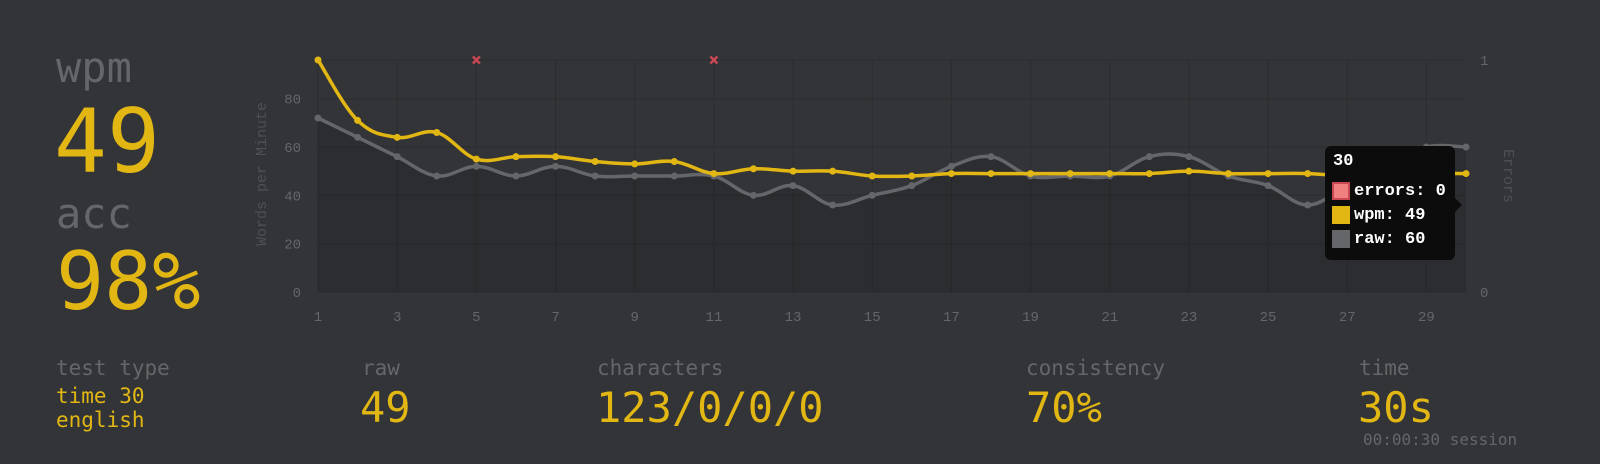  I want to click on y2-tick-label: 1, so click(1484, 62).